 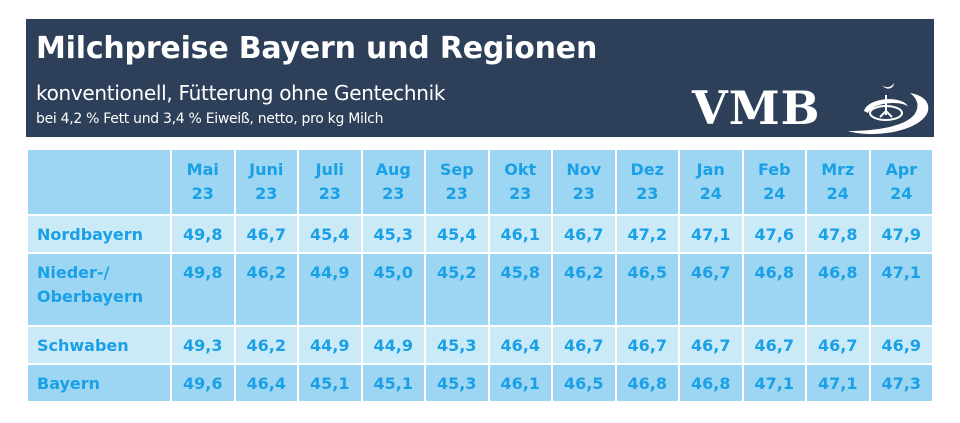 What do you see at coordinates (838, 234) in the screenshot?
I see `price-cell: 47,8` at bounding box center [838, 234].